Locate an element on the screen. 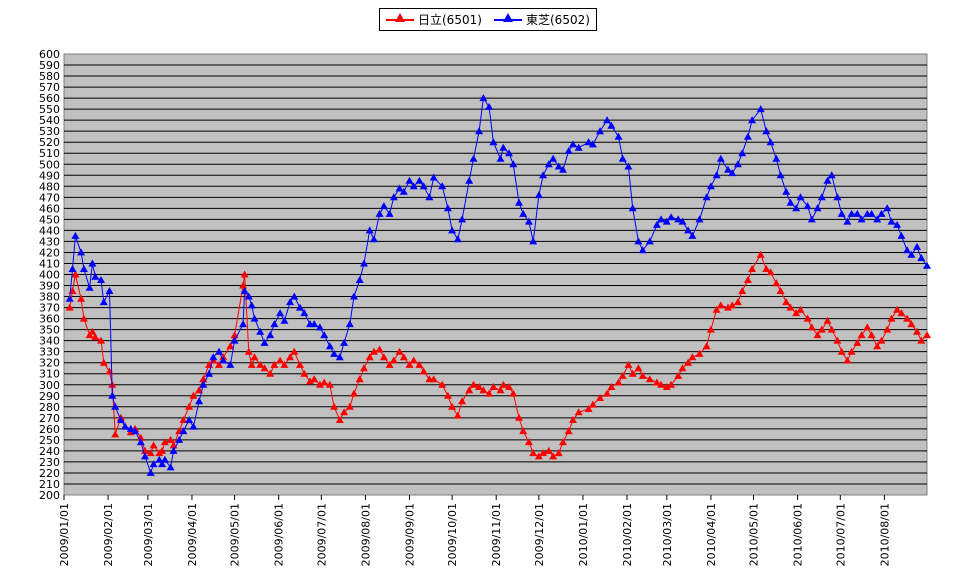 The height and width of the screenshot is (588, 954). y-tick-label: 490 is located at coordinates (49, 175).